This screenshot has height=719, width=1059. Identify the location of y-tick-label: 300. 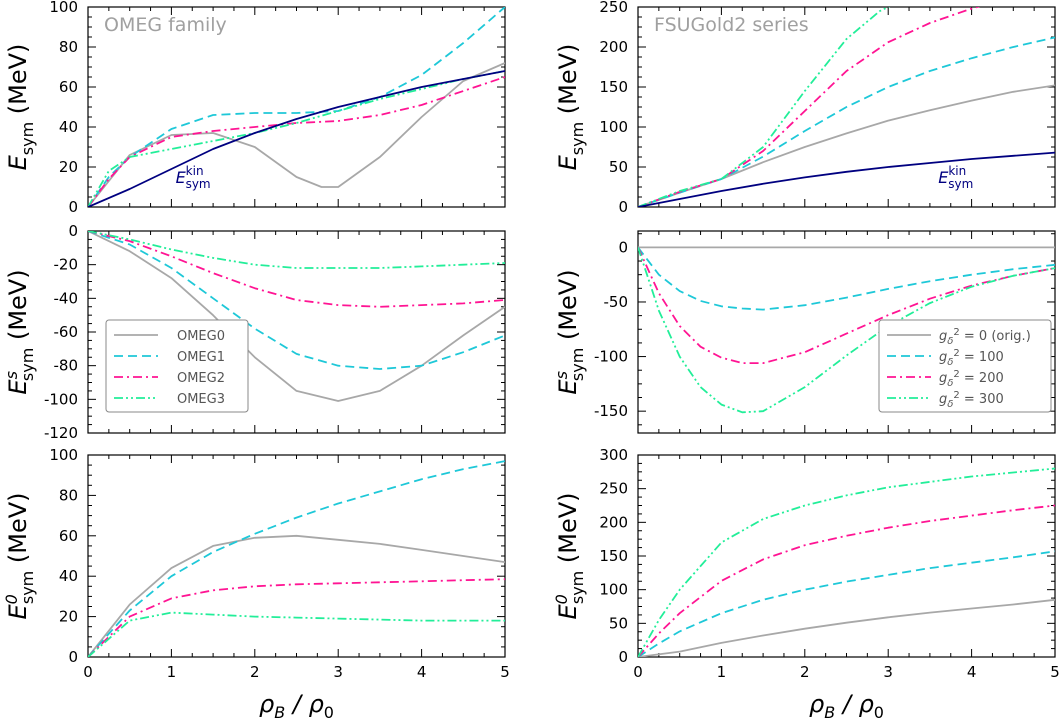
(613, 455).